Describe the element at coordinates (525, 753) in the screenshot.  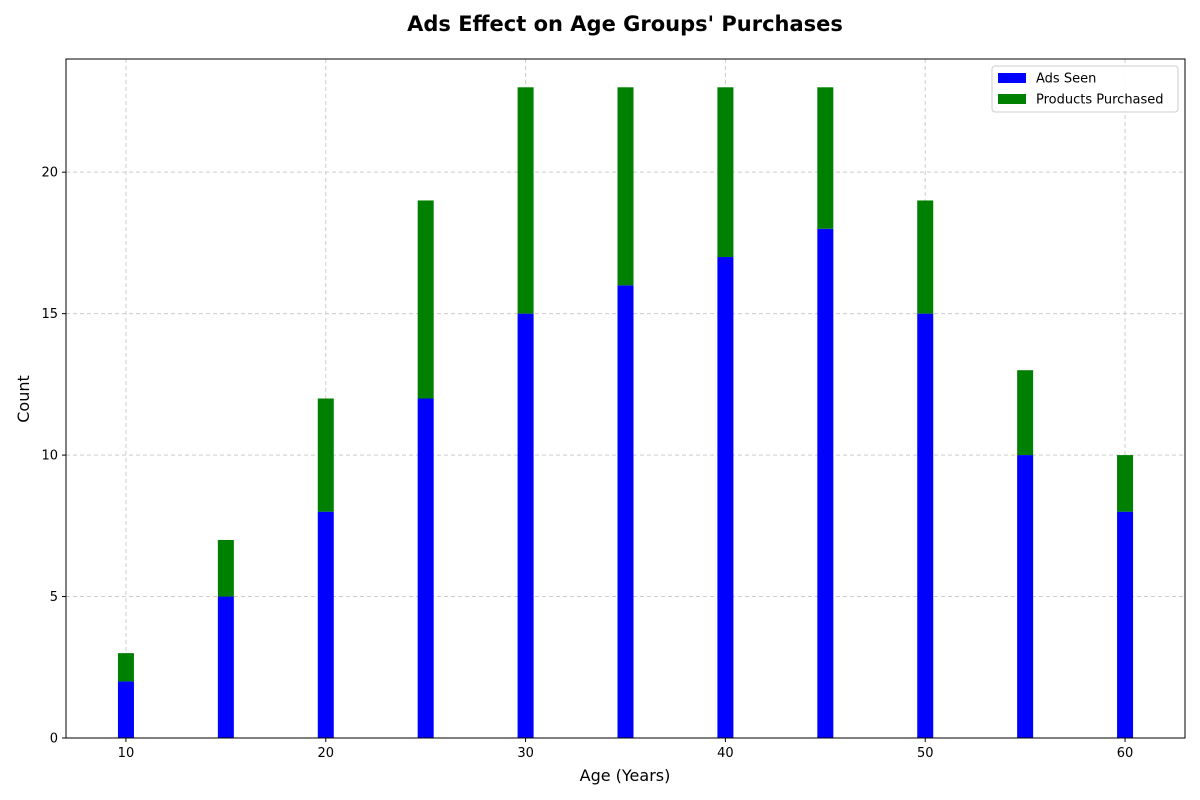
I see `x-tick-label: 30` at that location.